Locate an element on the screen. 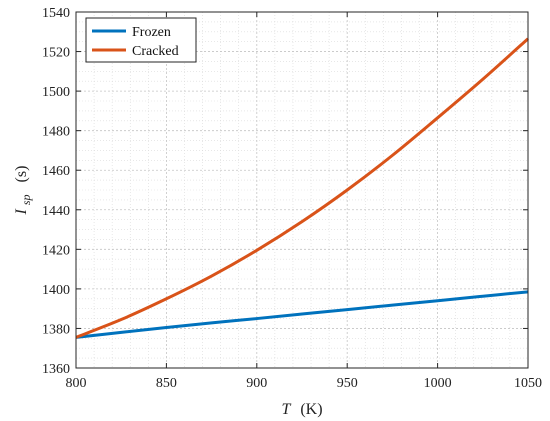 The width and height of the screenshot is (550, 421). y-axis-unit: (s) is located at coordinates (21, 174).